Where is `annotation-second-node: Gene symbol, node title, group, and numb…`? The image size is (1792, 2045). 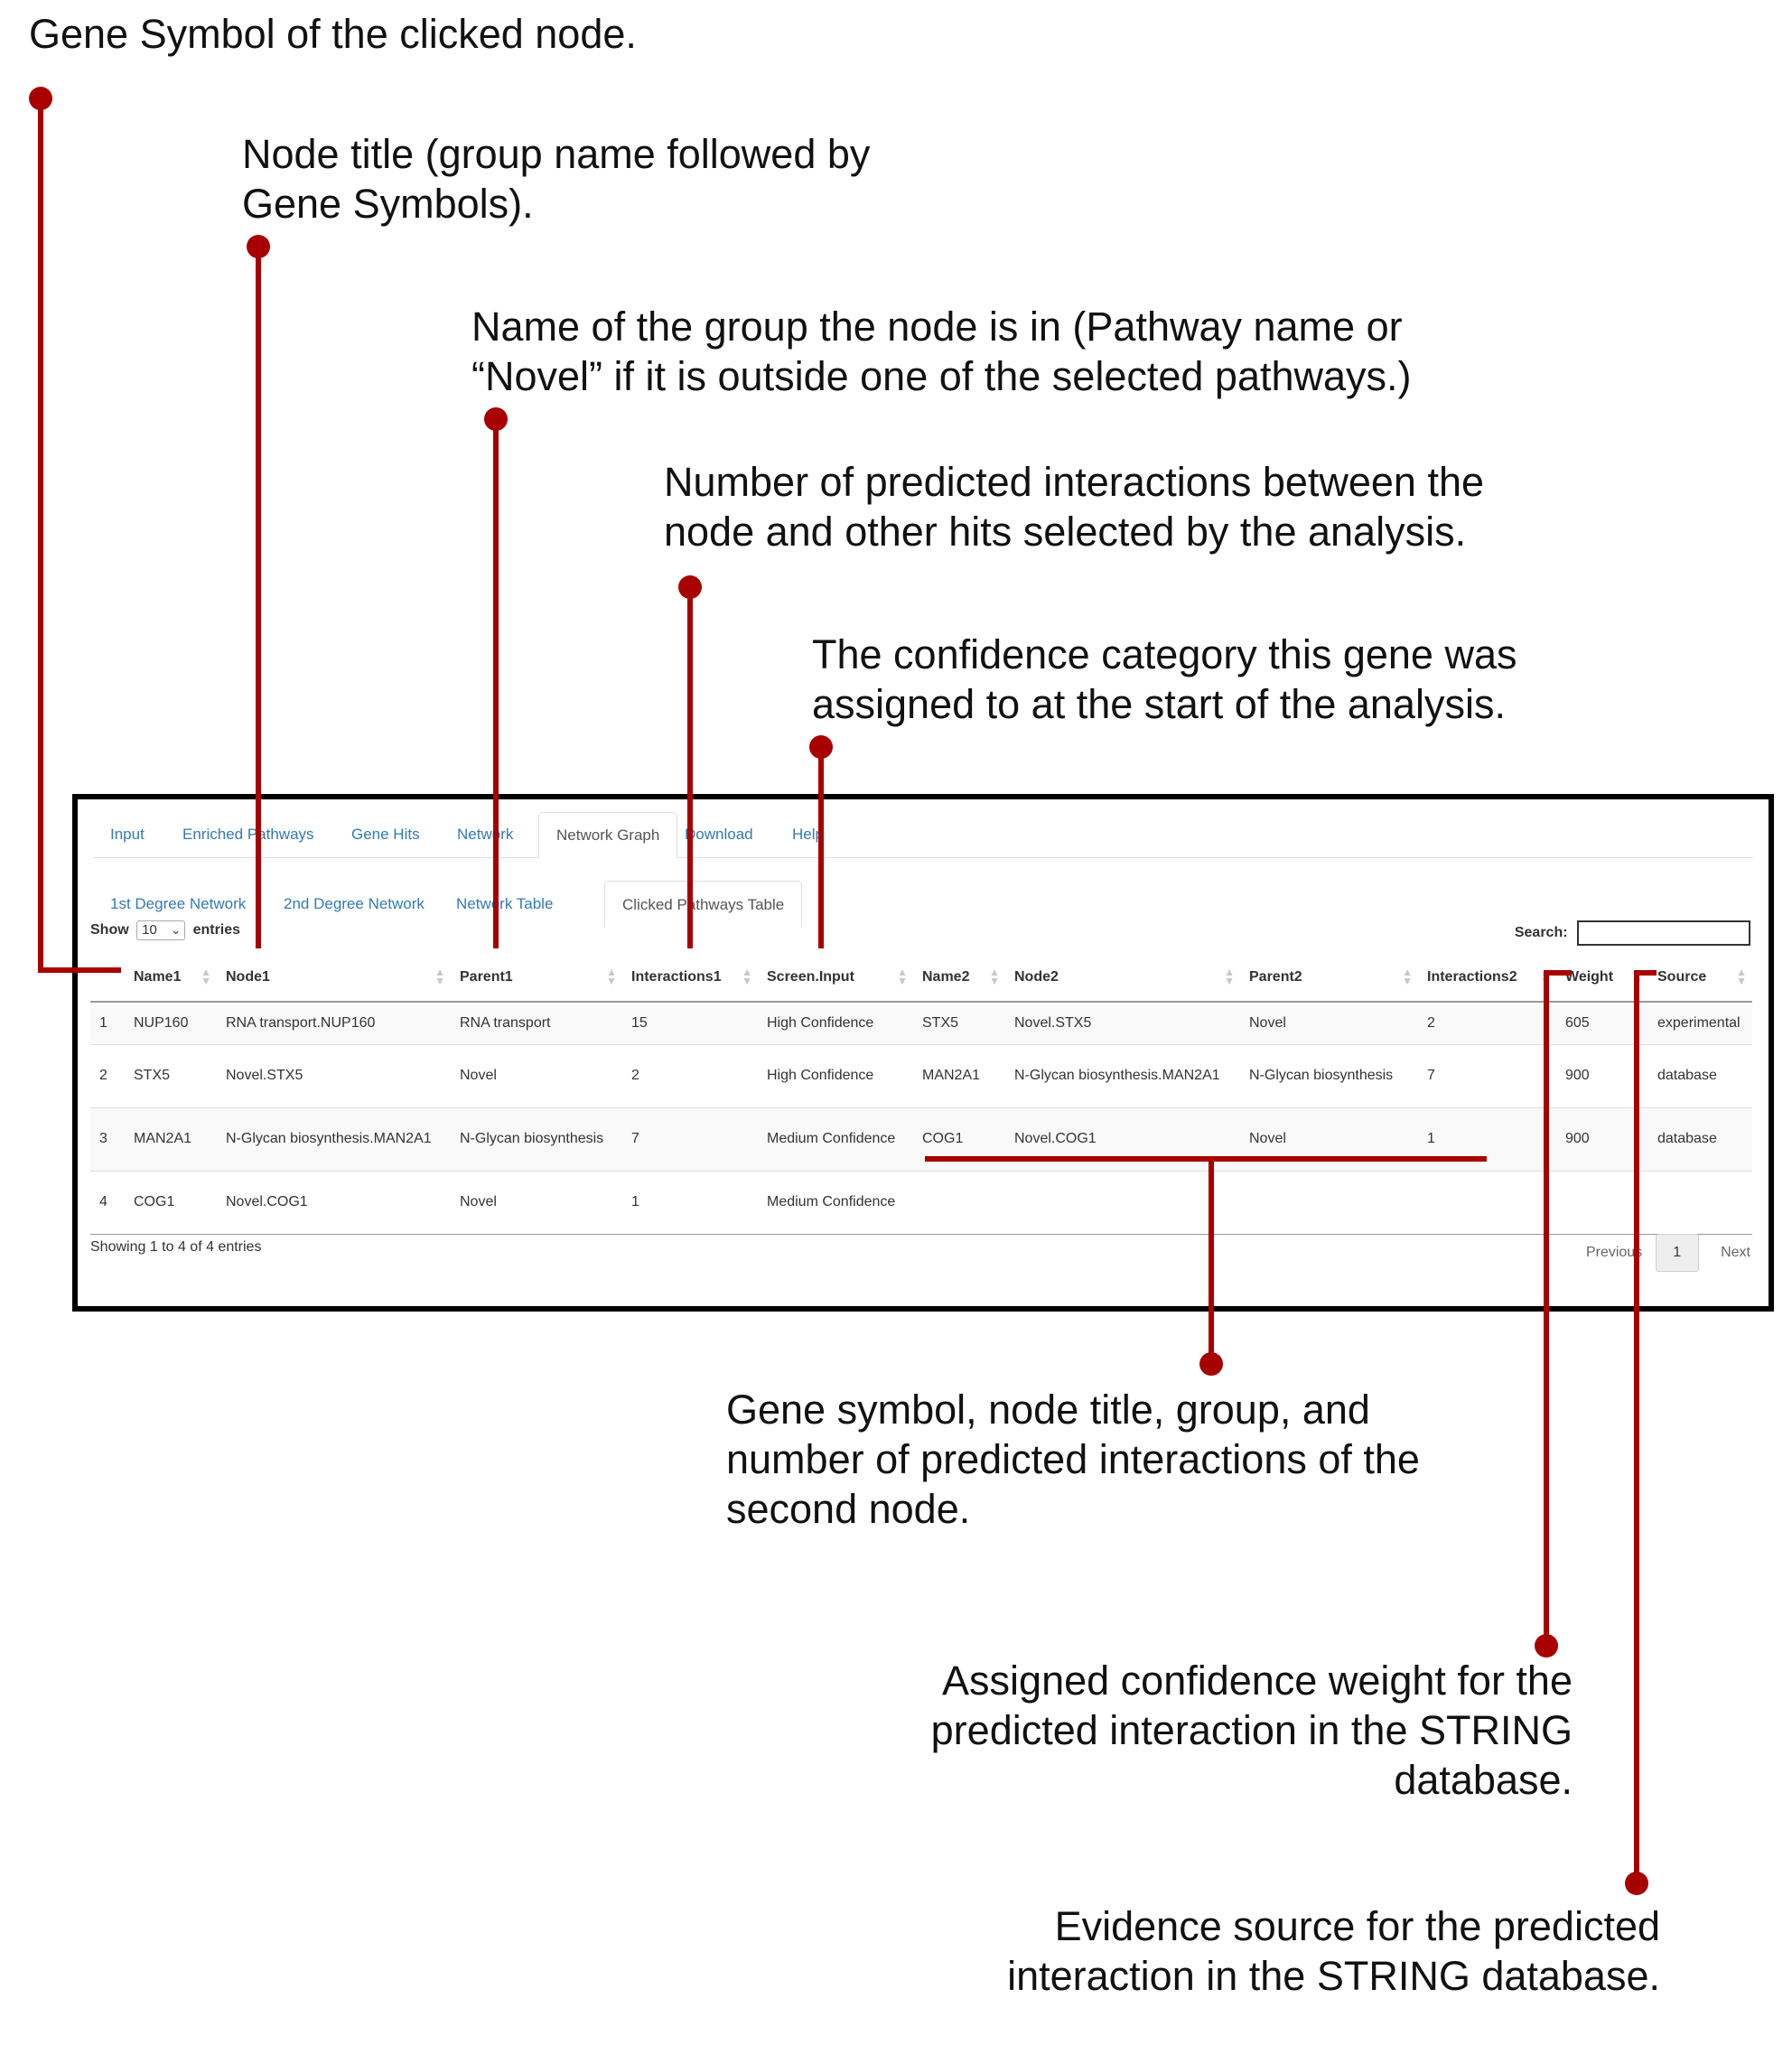
annotation-second-node: Gene symbol, node title, group, and numb… is located at coordinates (1073, 1459).